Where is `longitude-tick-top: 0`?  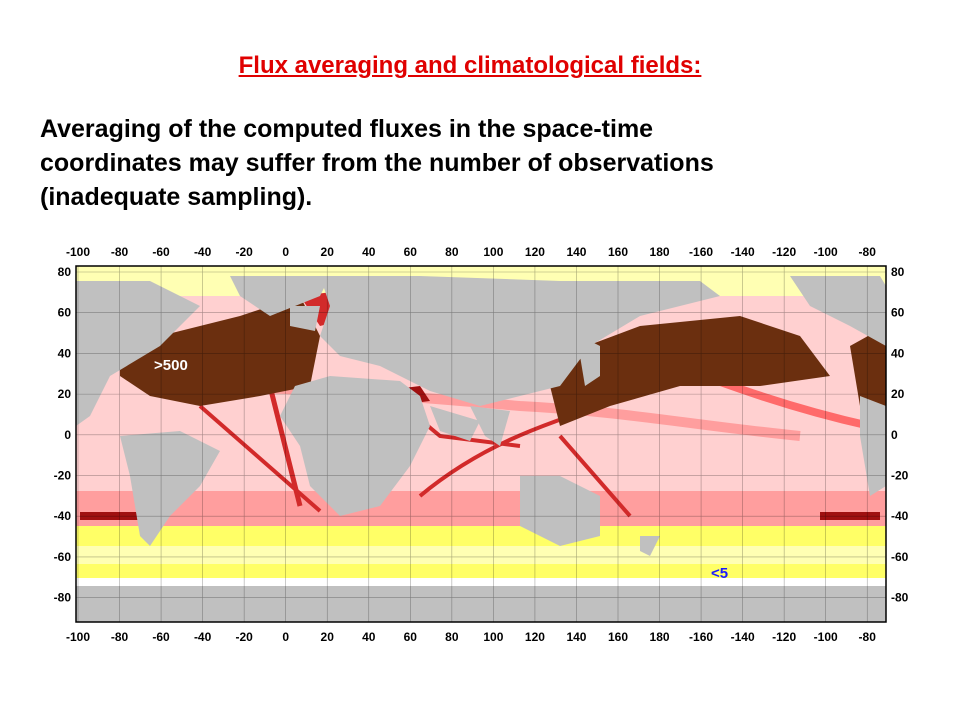
longitude-tick-top: 0 is located at coordinates (285, 252).